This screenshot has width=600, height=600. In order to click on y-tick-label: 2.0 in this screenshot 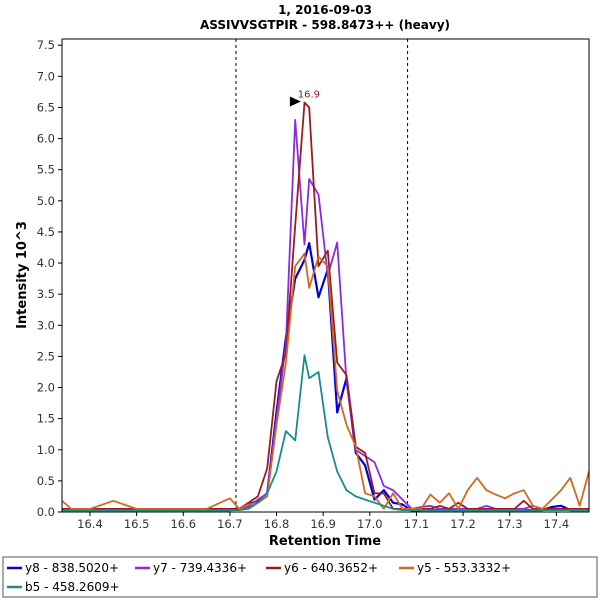, I will do `click(46, 388)`.